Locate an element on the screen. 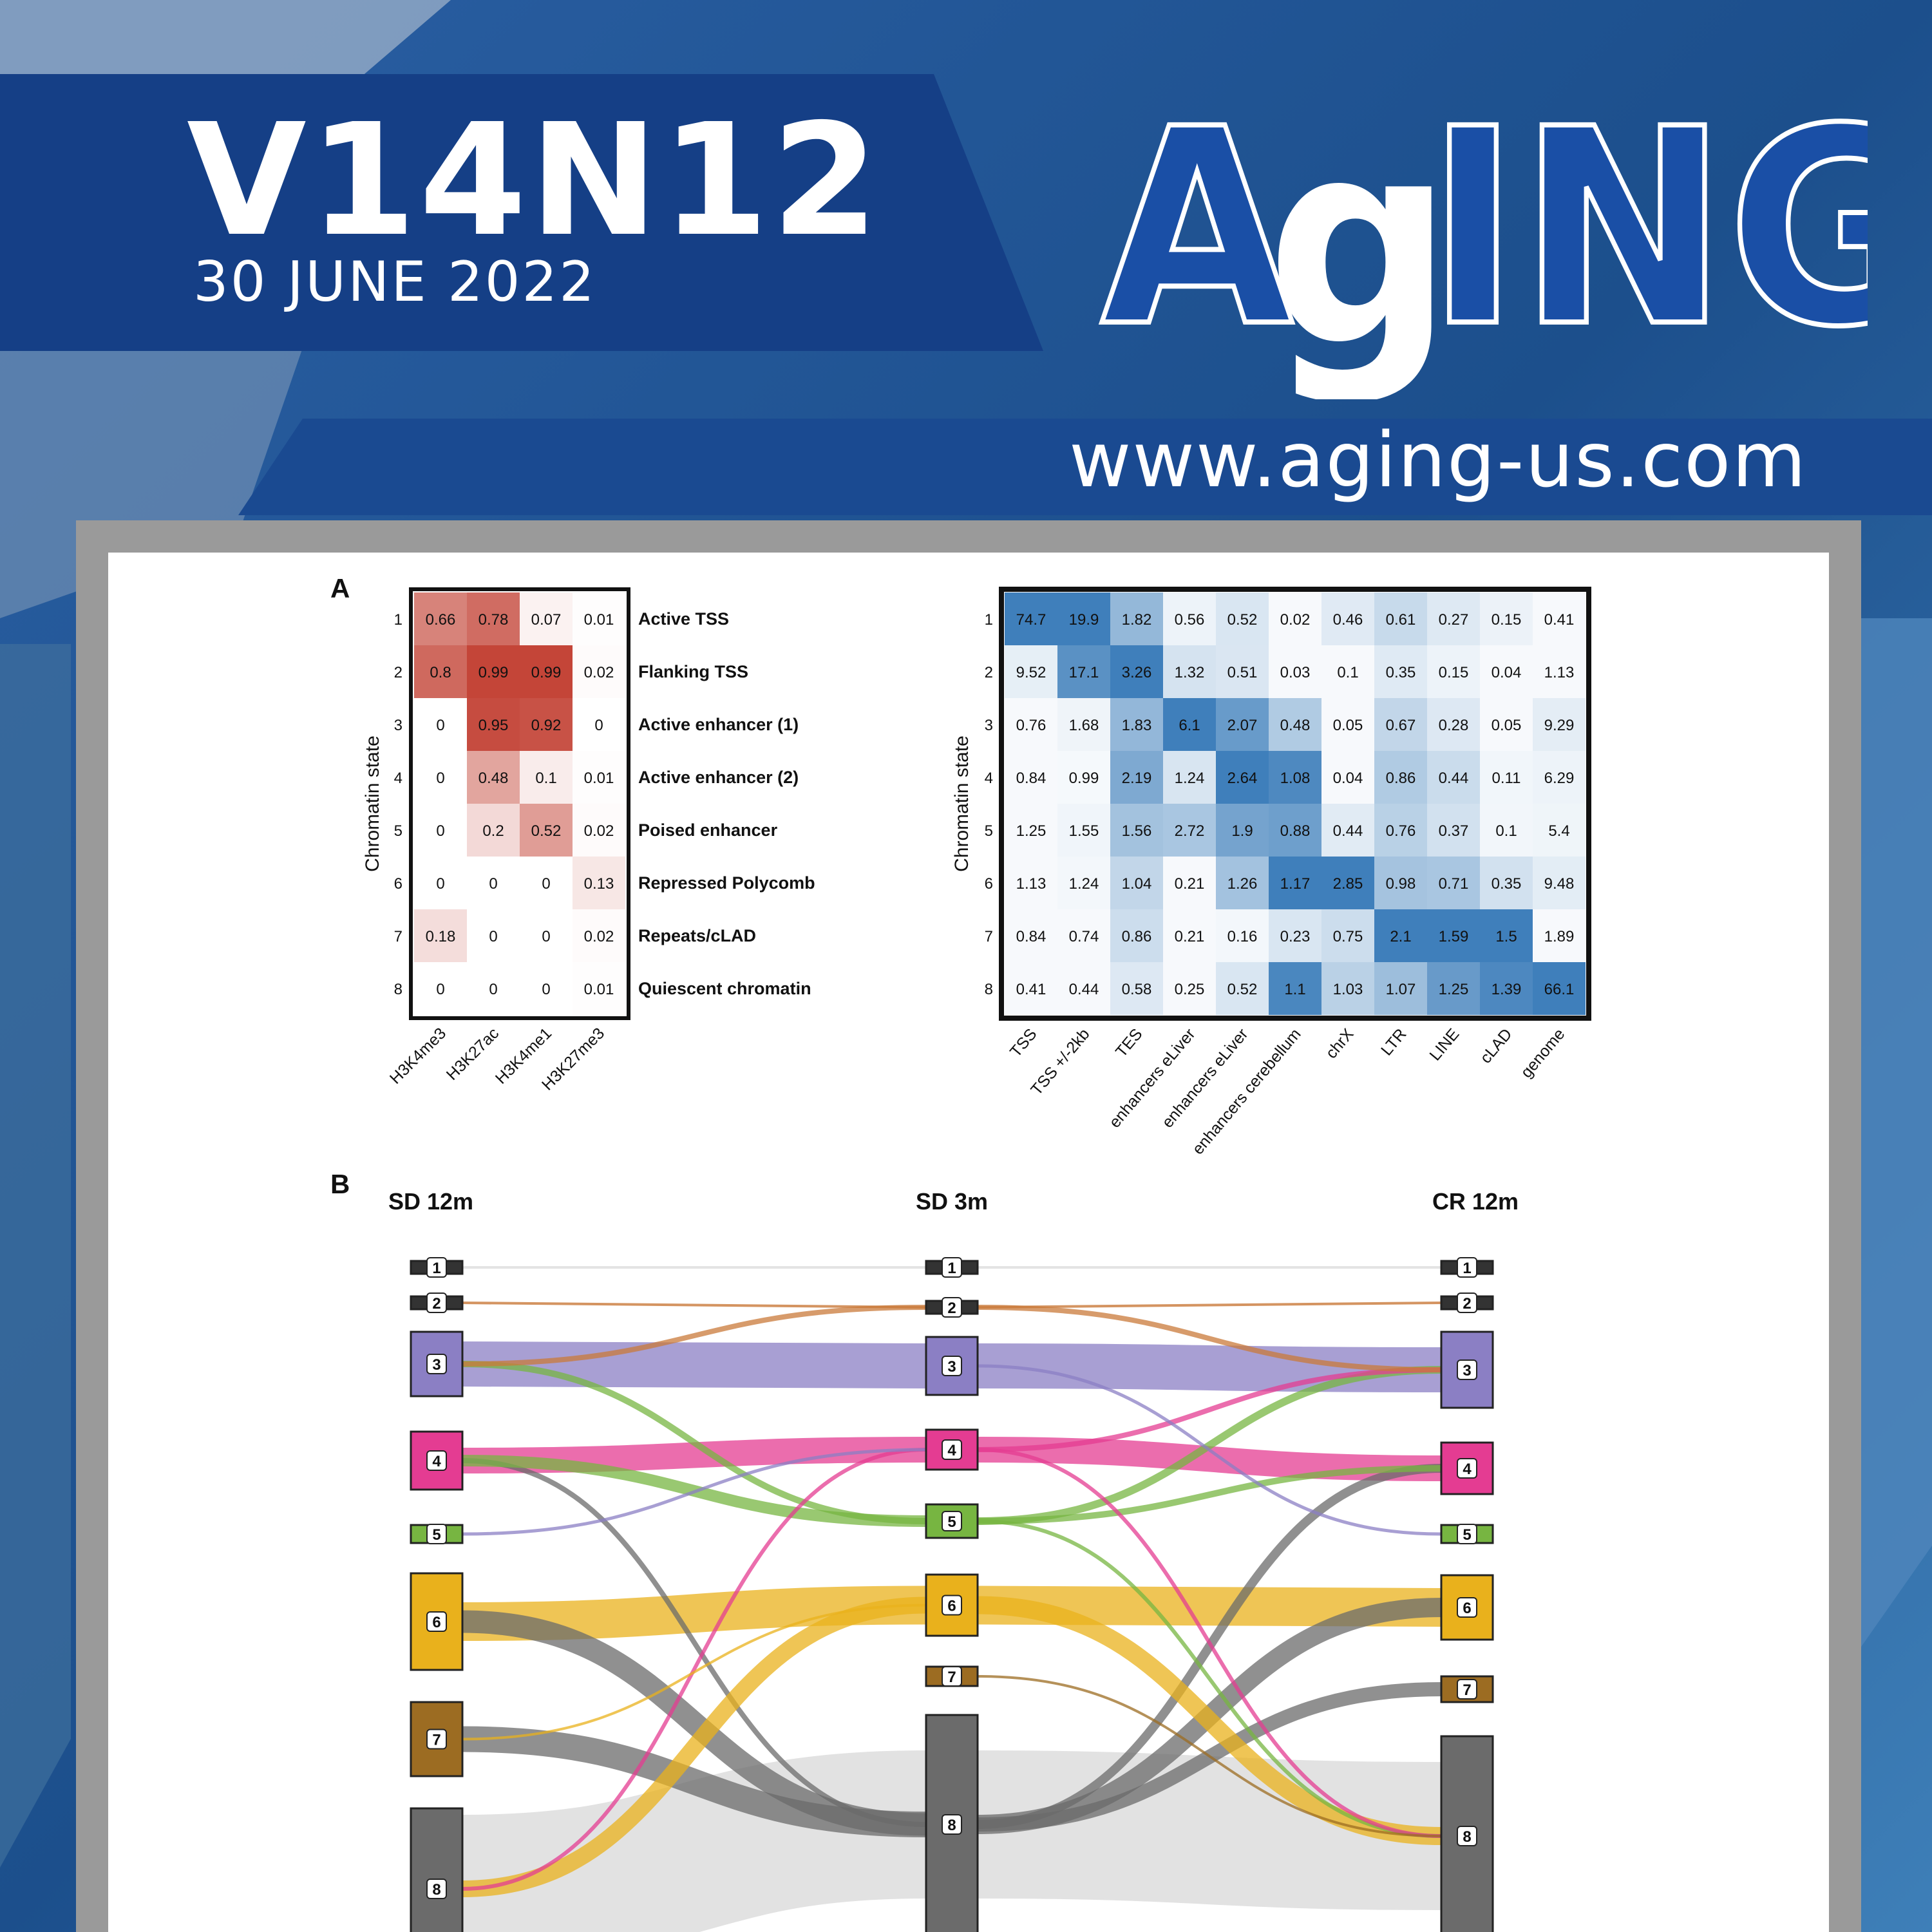  y-axis-label: Chromatin state is located at coordinates (962, 804).